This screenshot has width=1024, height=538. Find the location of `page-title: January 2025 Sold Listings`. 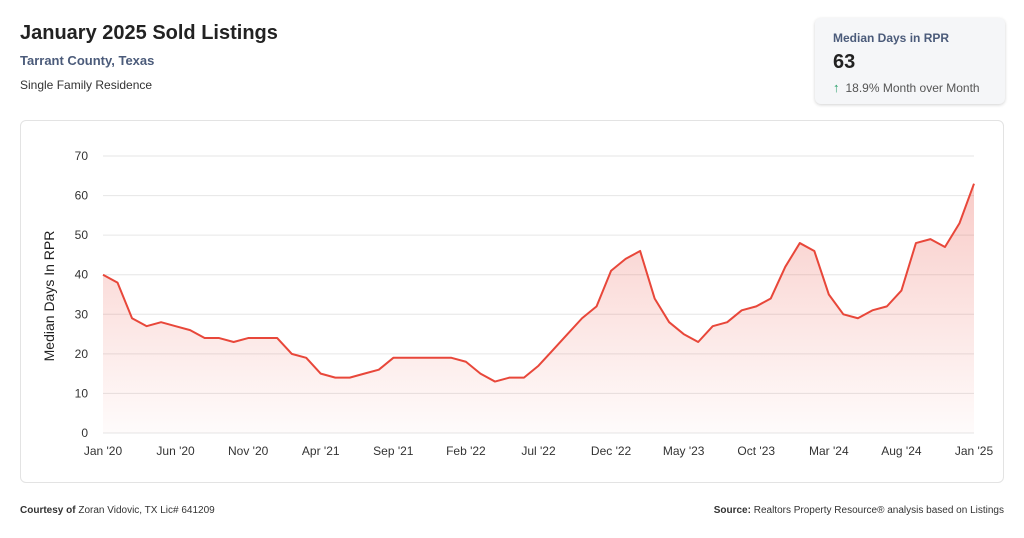

page-title: January 2025 Sold Listings is located at coordinates (149, 33).